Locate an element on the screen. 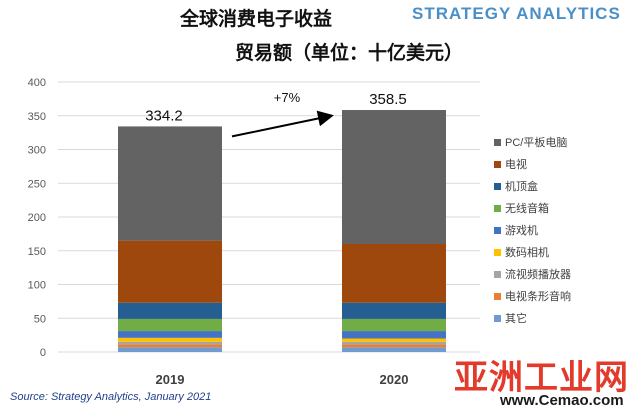 This screenshot has height=419, width=640. y-tick-label: 100 is located at coordinates (37, 286).